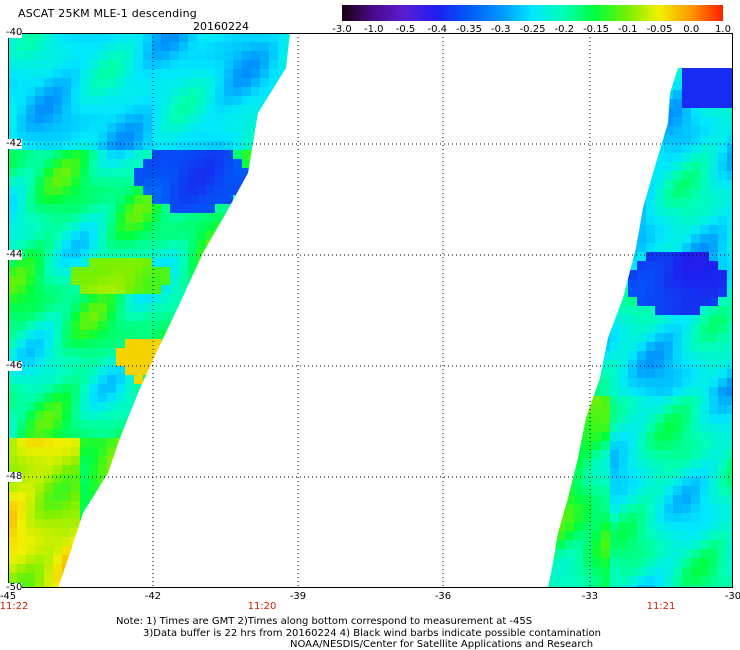  What do you see at coordinates (14, 254) in the screenshot?
I see `lat-label: -44` at bounding box center [14, 254].